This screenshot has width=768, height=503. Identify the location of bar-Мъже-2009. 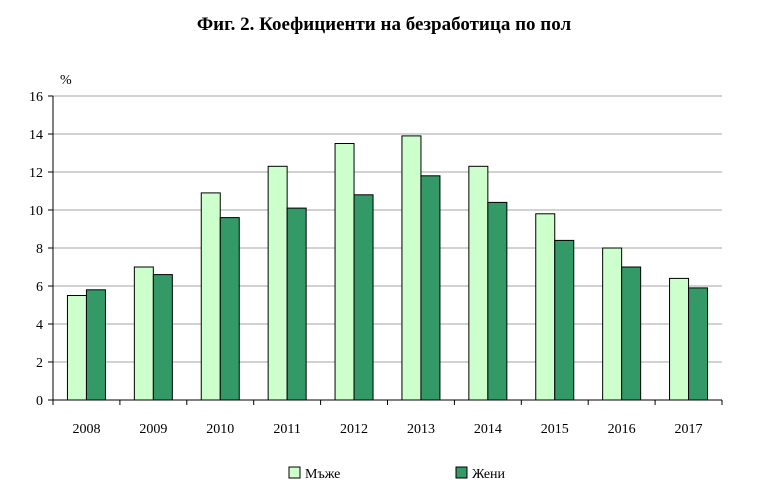
(143, 333).